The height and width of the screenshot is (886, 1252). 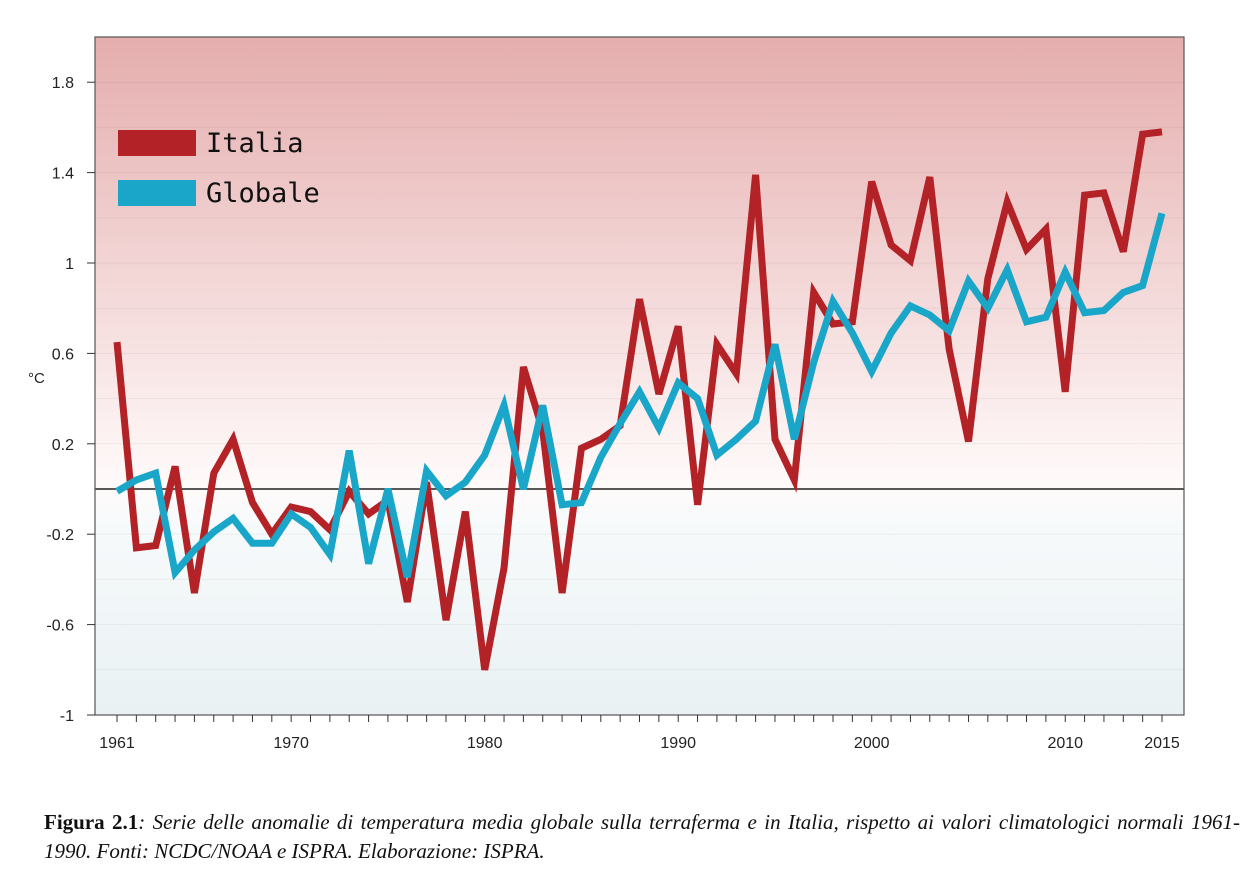 I want to click on x-axis: 1961 1970 1980 1990 2000 2010 2015, so click(x=639, y=733).